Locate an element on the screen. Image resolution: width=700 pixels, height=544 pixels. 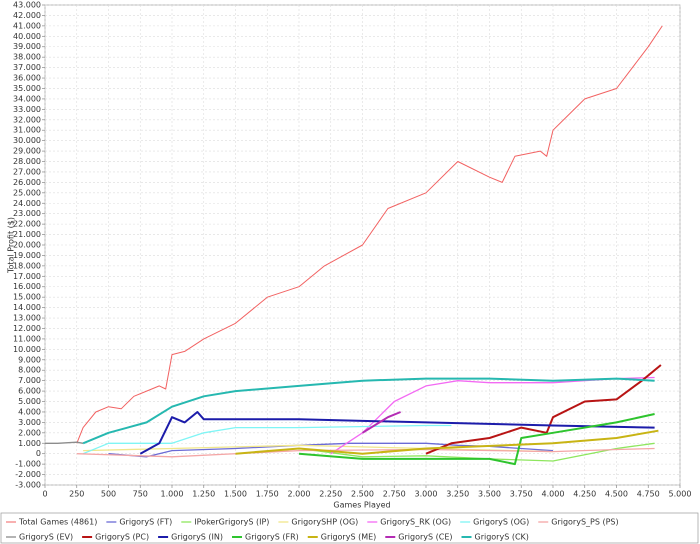
y-tick-label: 23.000 is located at coordinates (27, 213).